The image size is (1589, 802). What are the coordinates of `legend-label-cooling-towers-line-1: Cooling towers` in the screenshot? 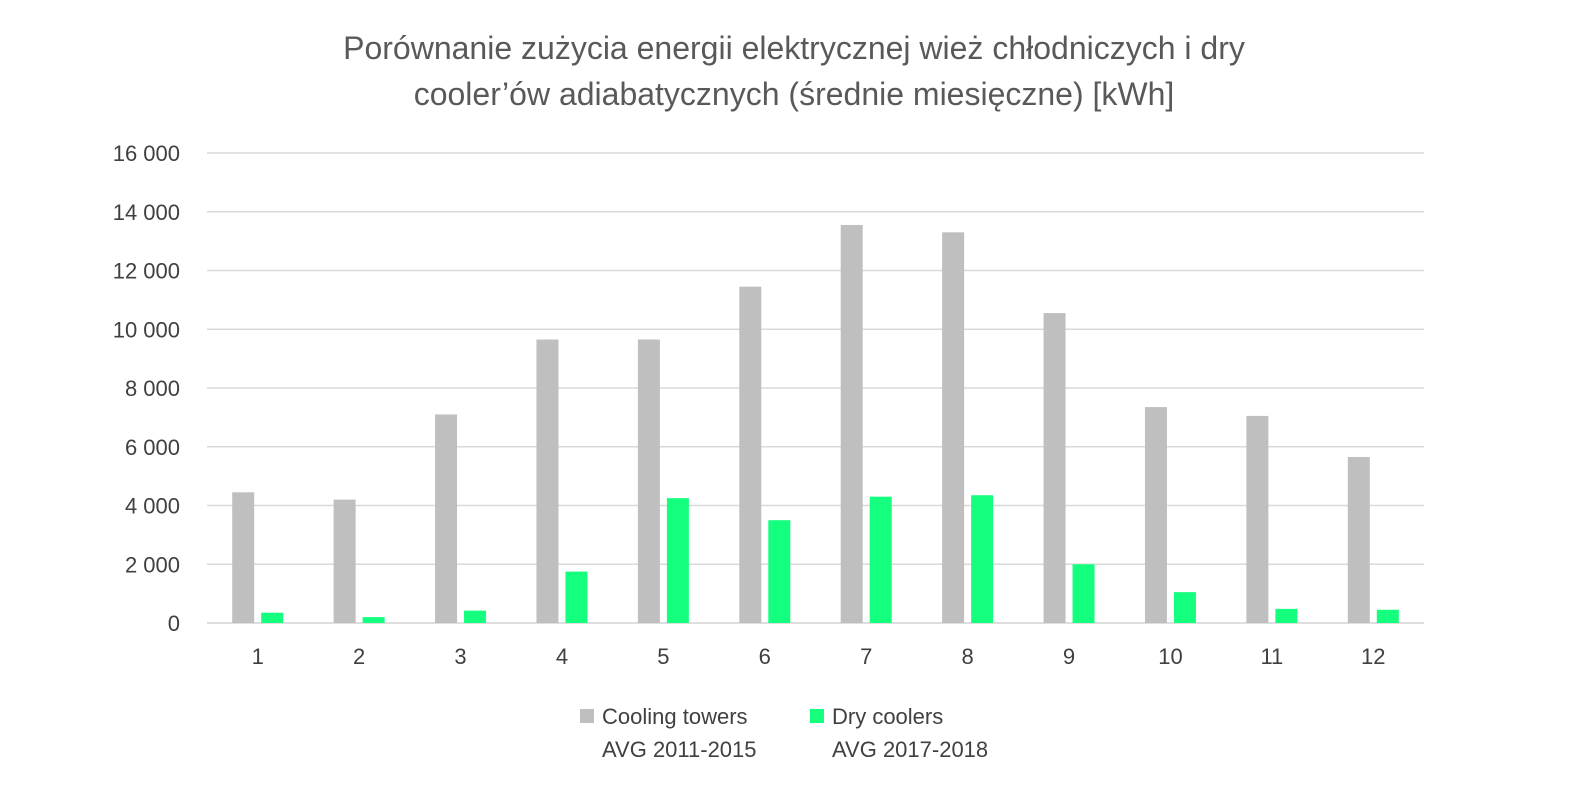 It's located at (675, 716).